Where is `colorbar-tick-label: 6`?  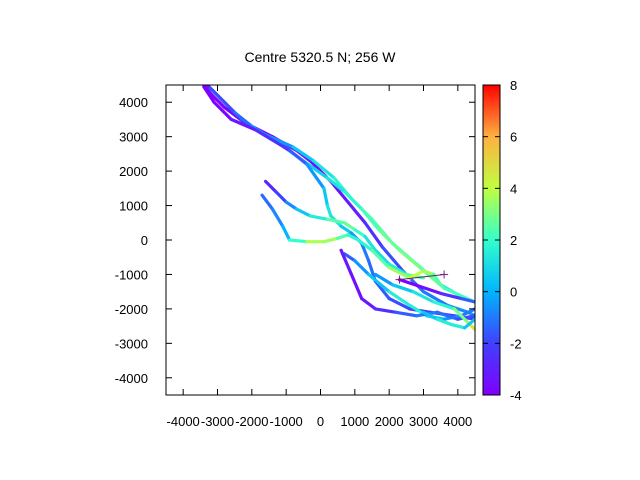
colorbar-tick-label: 6 is located at coordinates (513, 137).